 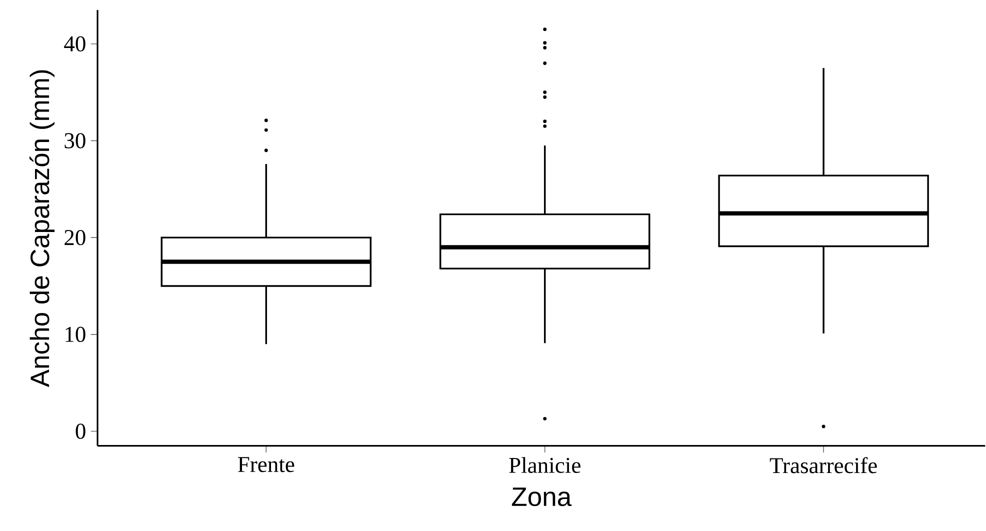 I want to click on y-tick-label: 40, so click(x=75, y=44).